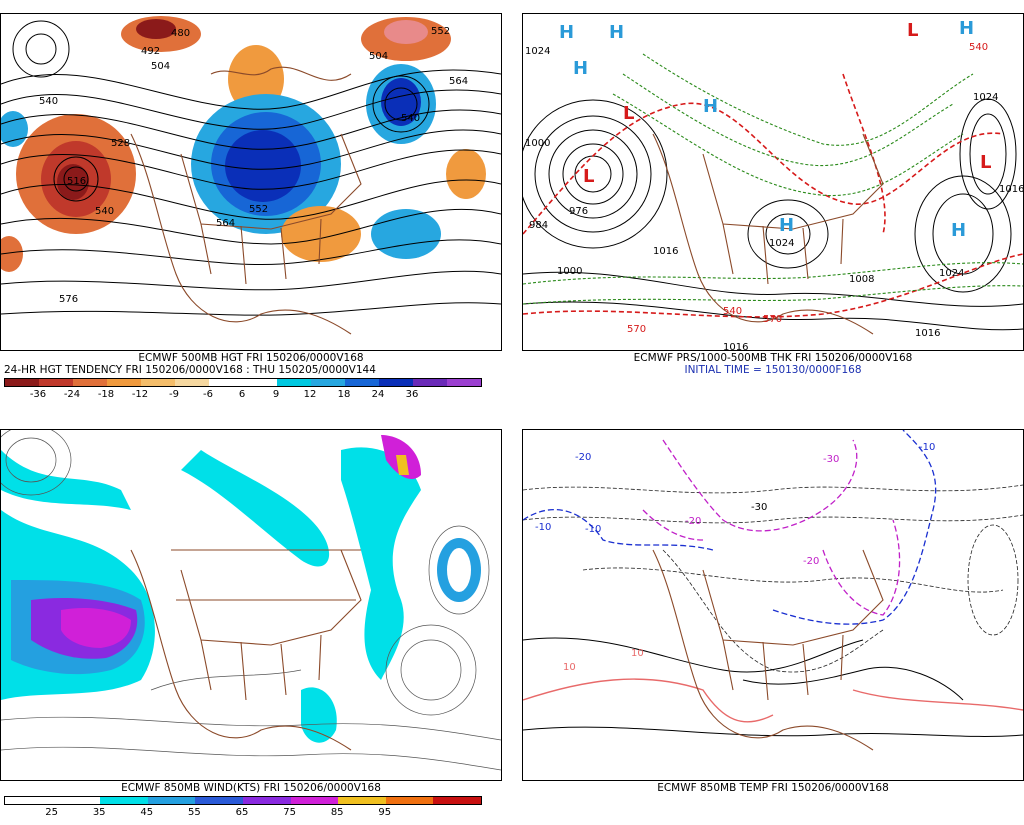  I want to click on contour-label: 540, so click(48, 101).